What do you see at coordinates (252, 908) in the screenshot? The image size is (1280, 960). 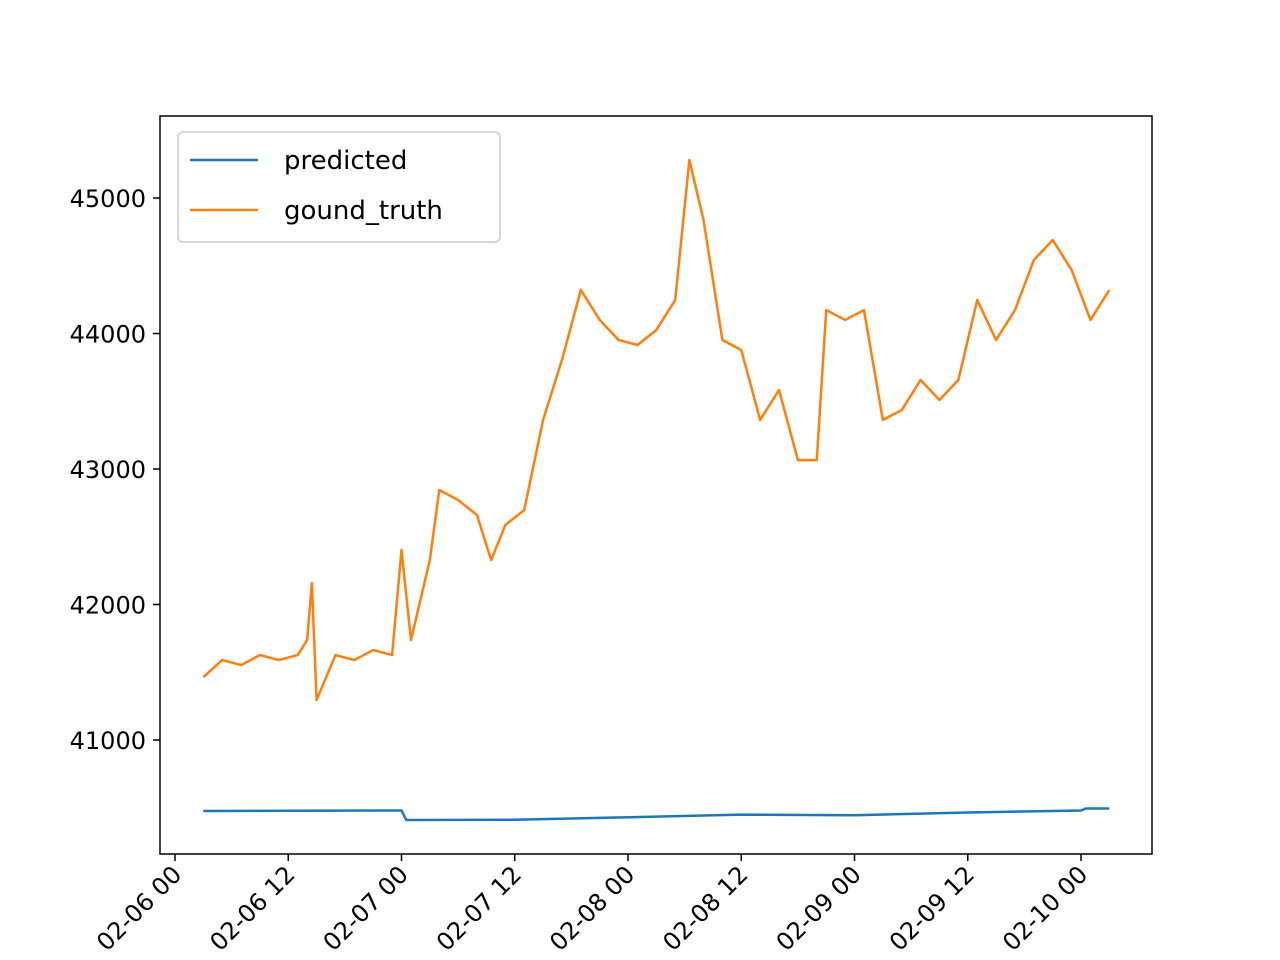 I see `x-tick-label: 02-06 12` at bounding box center [252, 908].